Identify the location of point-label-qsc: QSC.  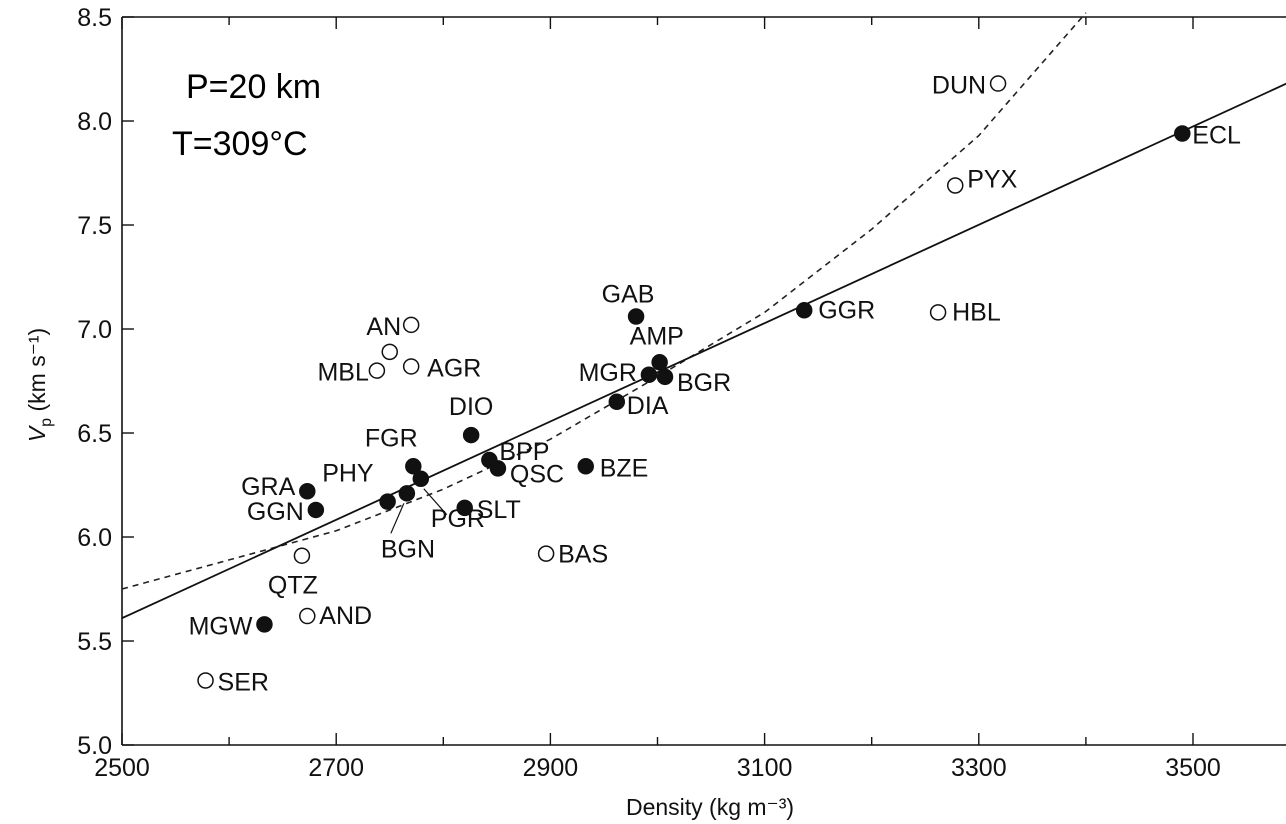
(537, 474).